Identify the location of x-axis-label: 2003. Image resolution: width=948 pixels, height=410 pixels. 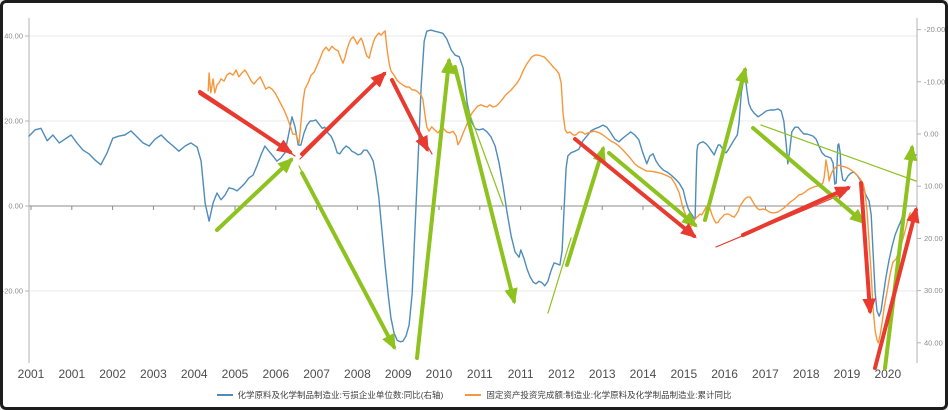
(153, 374).